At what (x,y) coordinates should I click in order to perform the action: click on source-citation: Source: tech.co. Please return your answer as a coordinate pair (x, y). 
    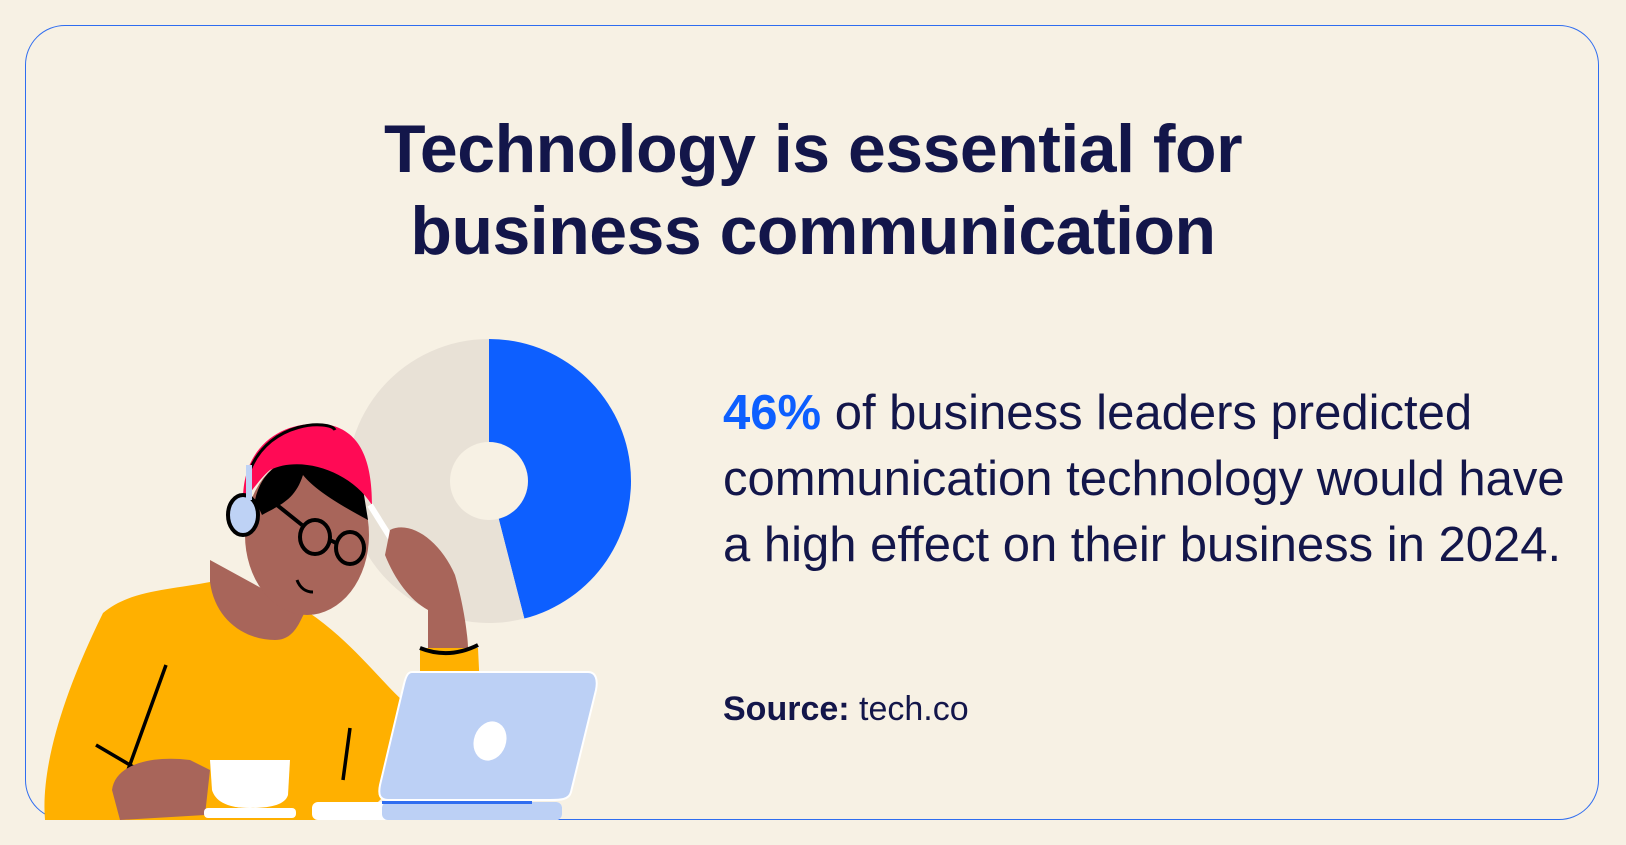
    Looking at the image, I should click on (846, 709).